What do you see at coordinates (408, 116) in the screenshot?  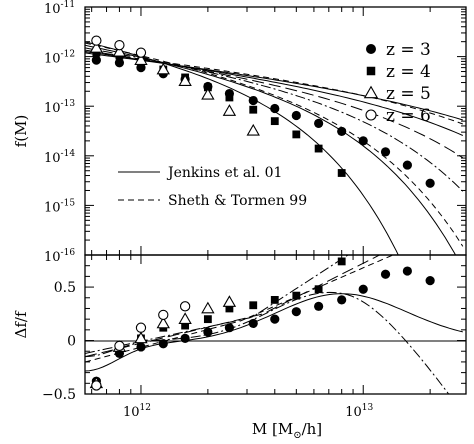 I see `legend-point-label: z = 6` at bounding box center [408, 116].